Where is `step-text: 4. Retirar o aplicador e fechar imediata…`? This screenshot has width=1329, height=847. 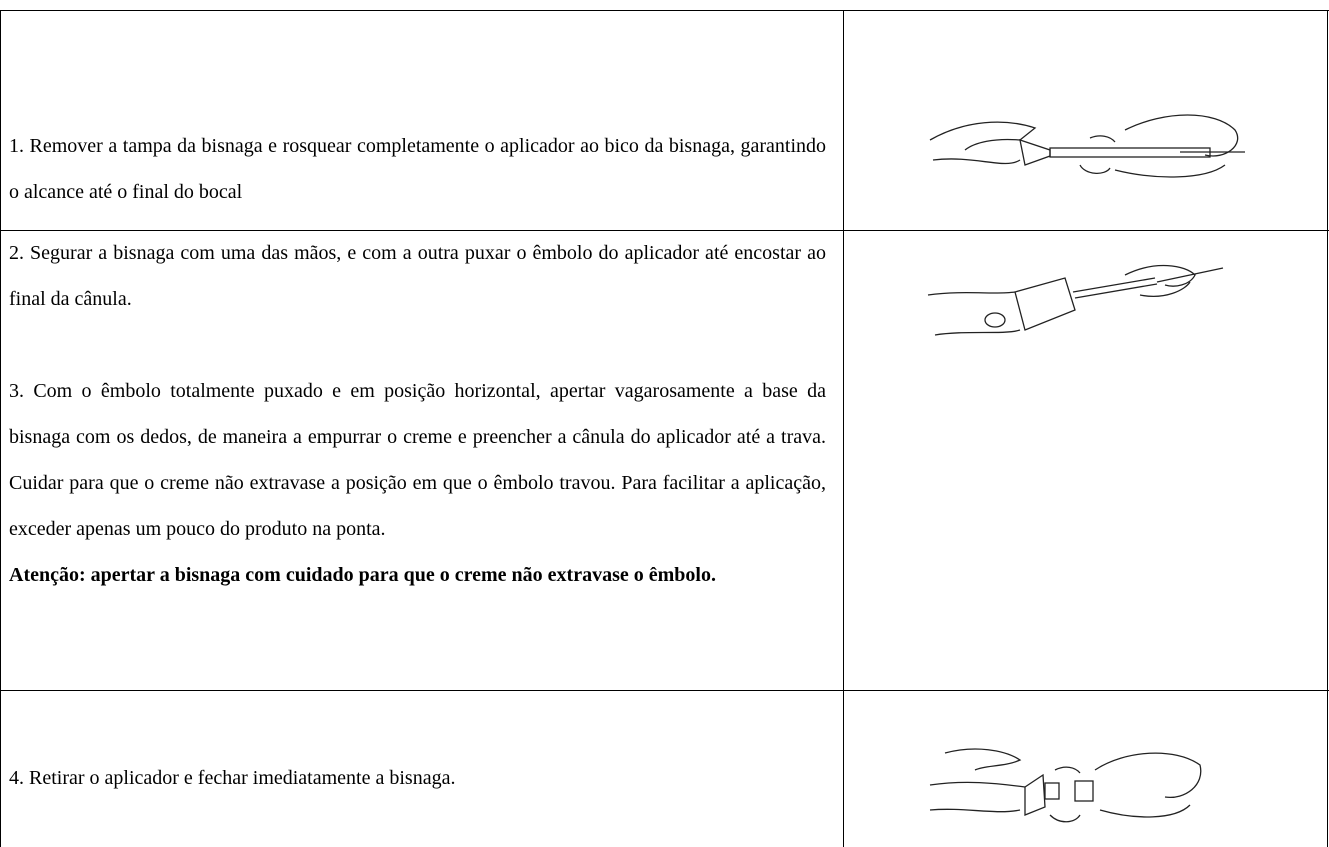
step-text: 4. Retirar o aplicador e fechar imediata… is located at coordinates (232, 778).